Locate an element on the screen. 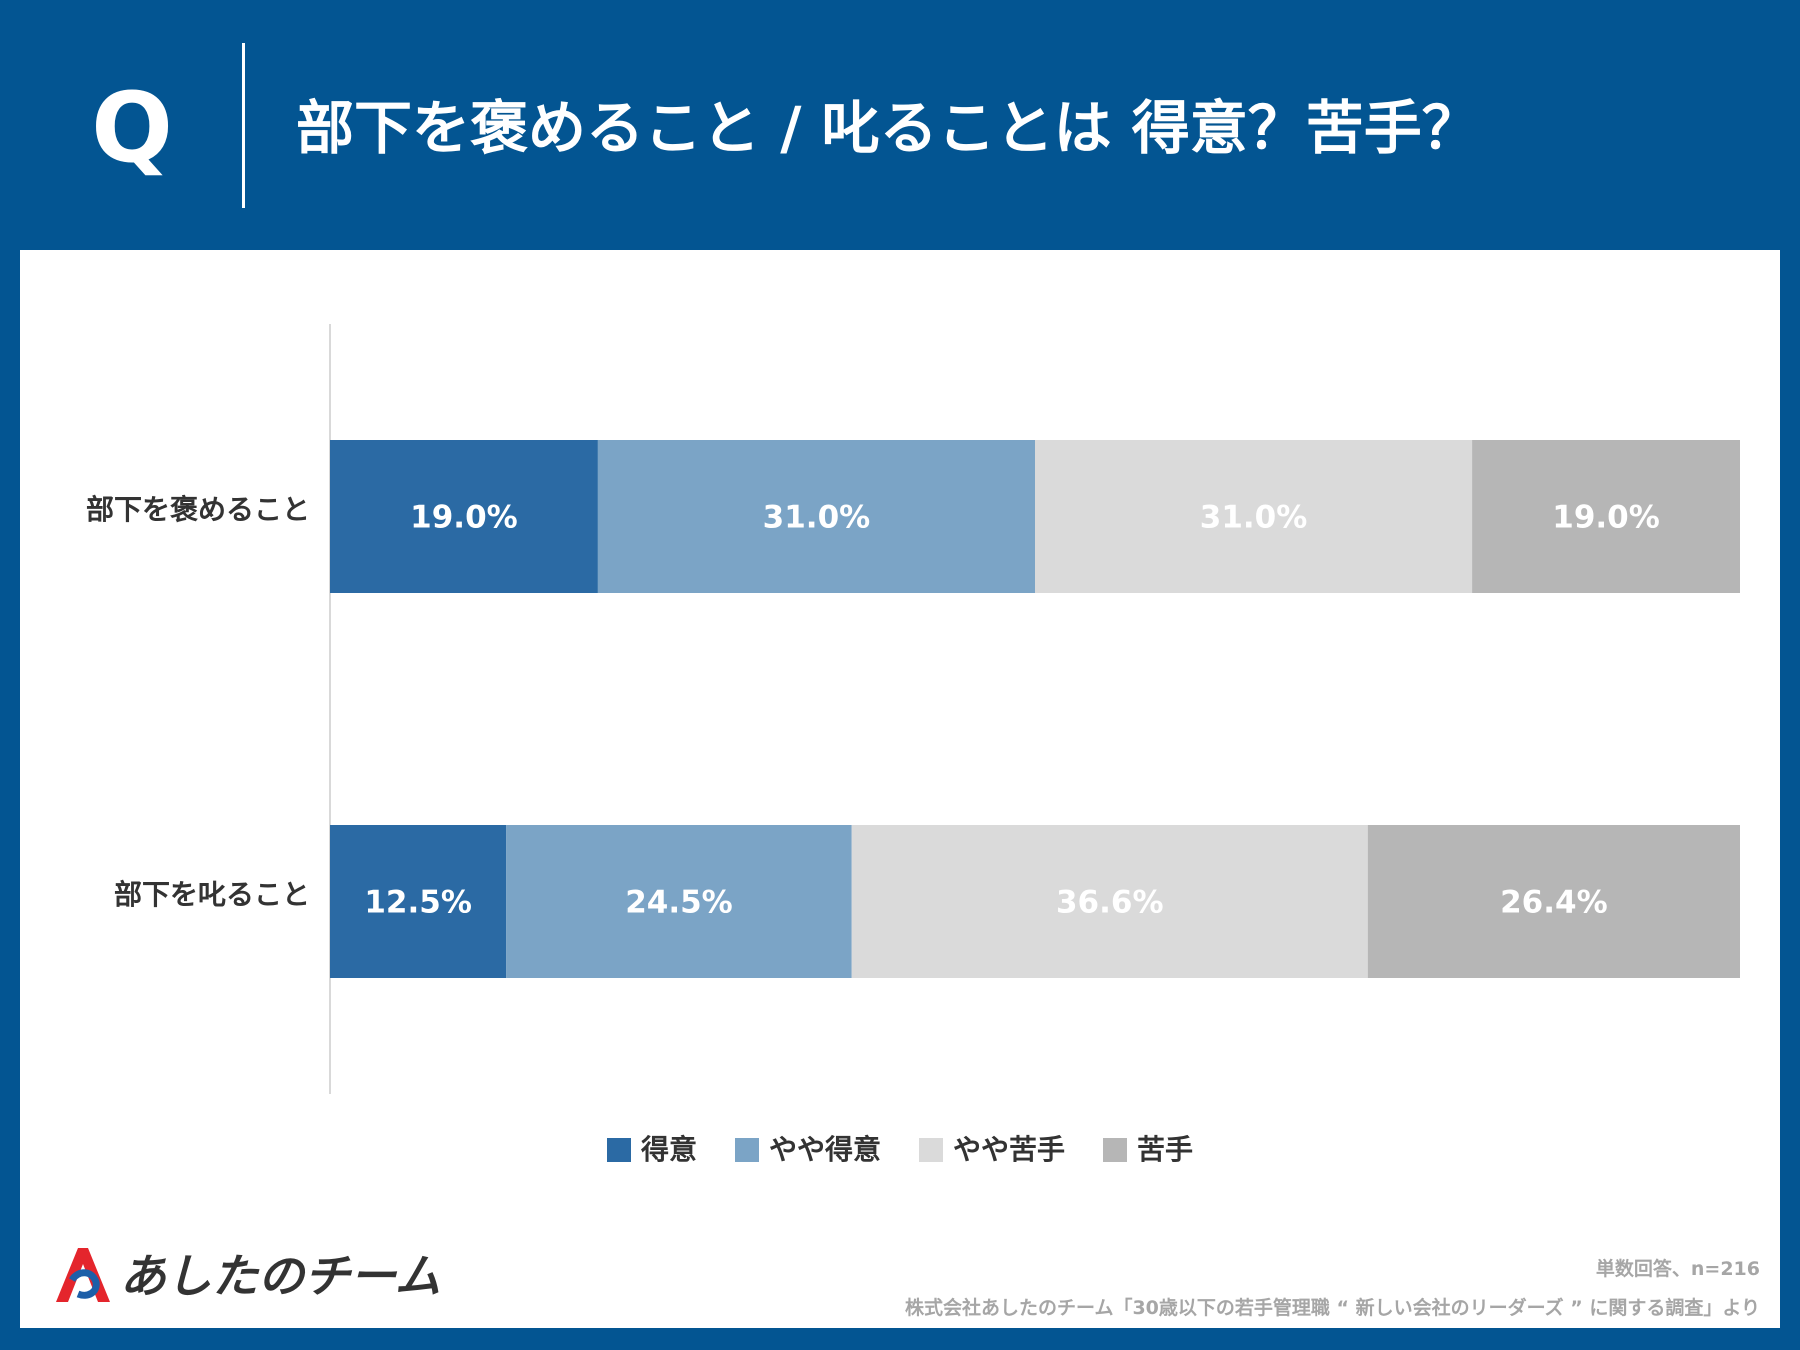  data-label-somewhat-bad-row-2: 36.6% is located at coordinates (1110, 903).